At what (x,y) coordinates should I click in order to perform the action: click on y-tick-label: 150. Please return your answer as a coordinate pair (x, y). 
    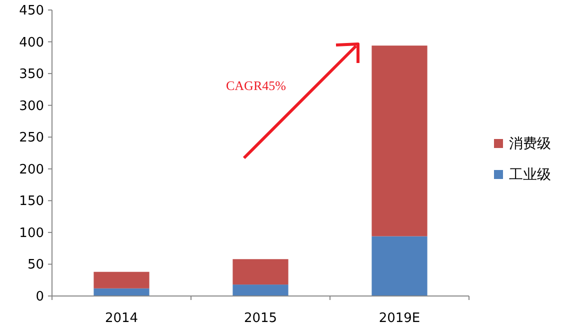
    Looking at the image, I should click on (31, 202).